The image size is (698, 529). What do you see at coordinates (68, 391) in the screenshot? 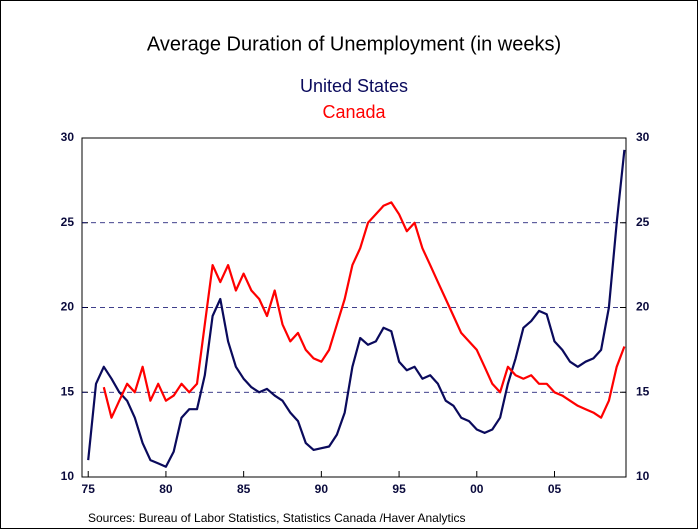
I see `y-tick-label: 15` at bounding box center [68, 391].